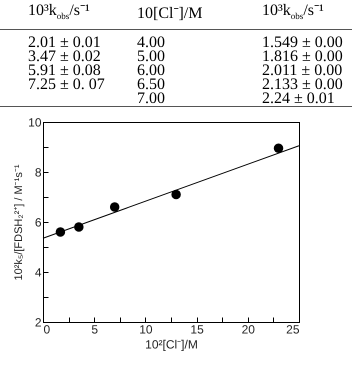 The image size is (352, 376). Describe the element at coordinates (47, 329) in the screenshot. I see `x-tick-label: 0` at that location.